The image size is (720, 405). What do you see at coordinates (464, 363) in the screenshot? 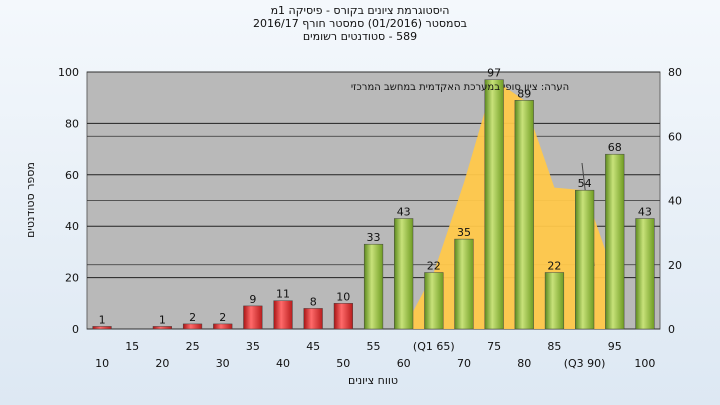
I see `x-tick-label: 70` at bounding box center [464, 363].